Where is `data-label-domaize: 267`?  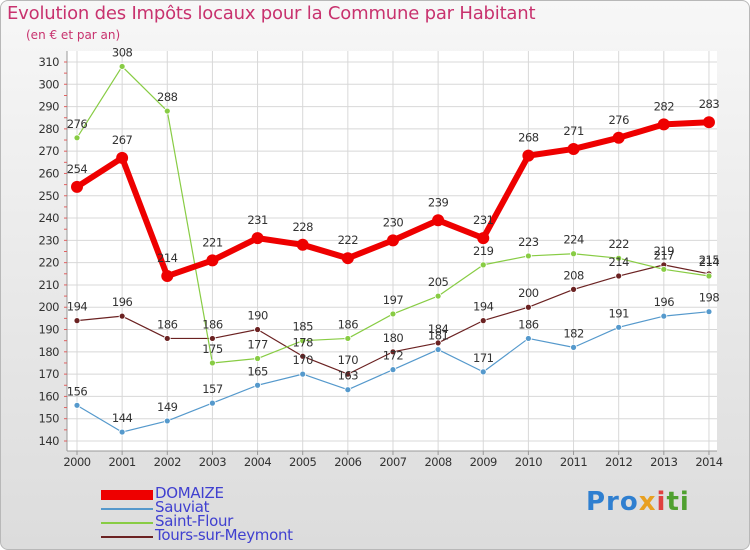 data-label-domaize: 267 is located at coordinates (122, 140).